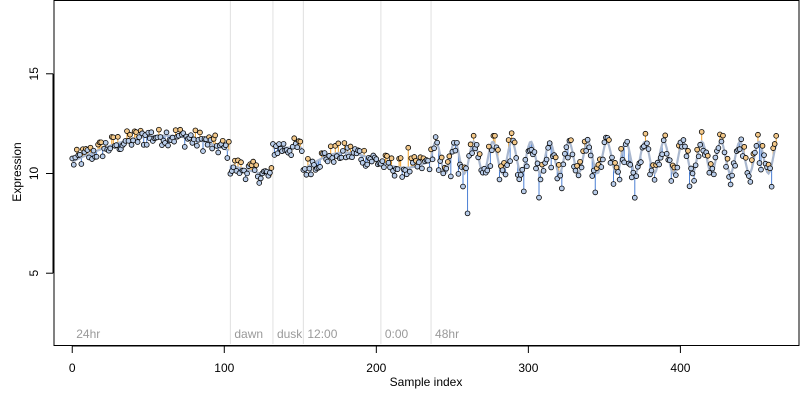  What do you see at coordinates (224, 368) in the screenshot?
I see `x-tick-label: 100` at bounding box center [224, 368].